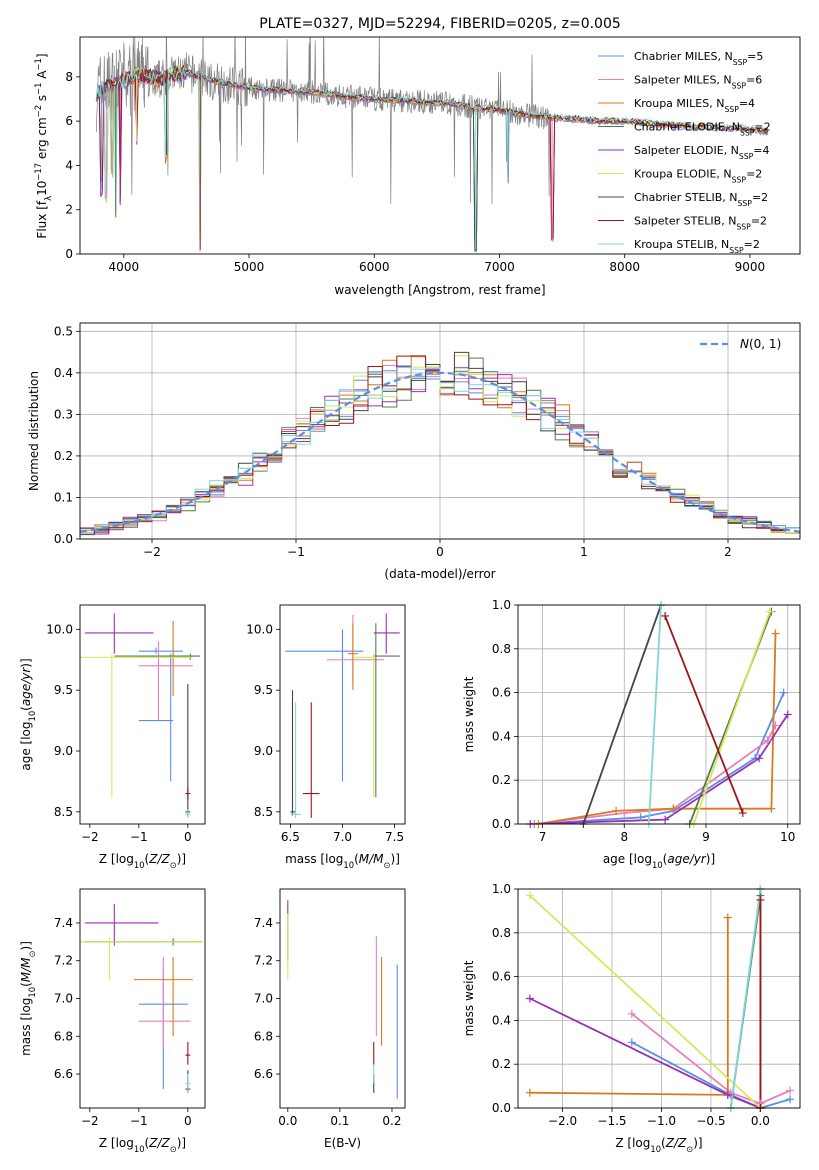 This screenshot has height=1170, width=819. What do you see at coordinates (439, 290) in the screenshot?
I see `spectrum-xlabel: wavelength [Angstrom, rest frame]` at bounding box center [439, 290].